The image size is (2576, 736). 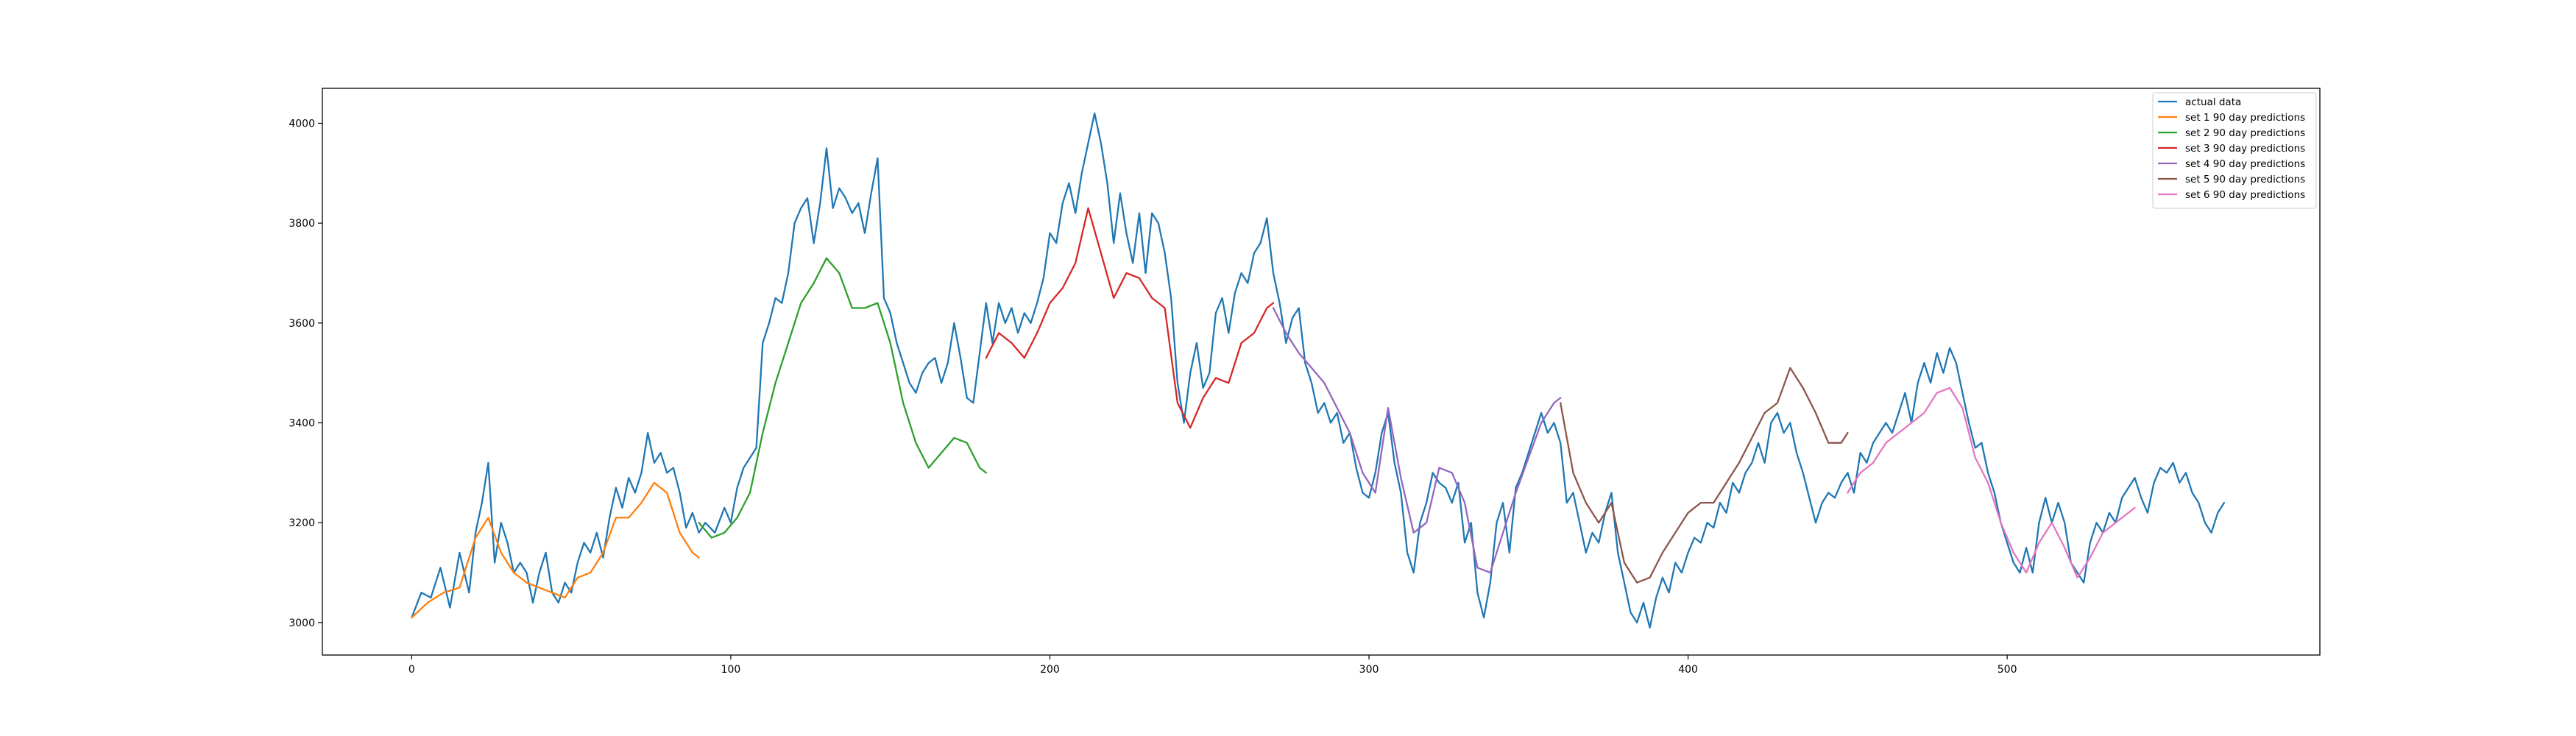 What do you see at coordinates (731, 670) in the screenshot?
I see `x-tick-label: 100` at bounding box center [731, 670].